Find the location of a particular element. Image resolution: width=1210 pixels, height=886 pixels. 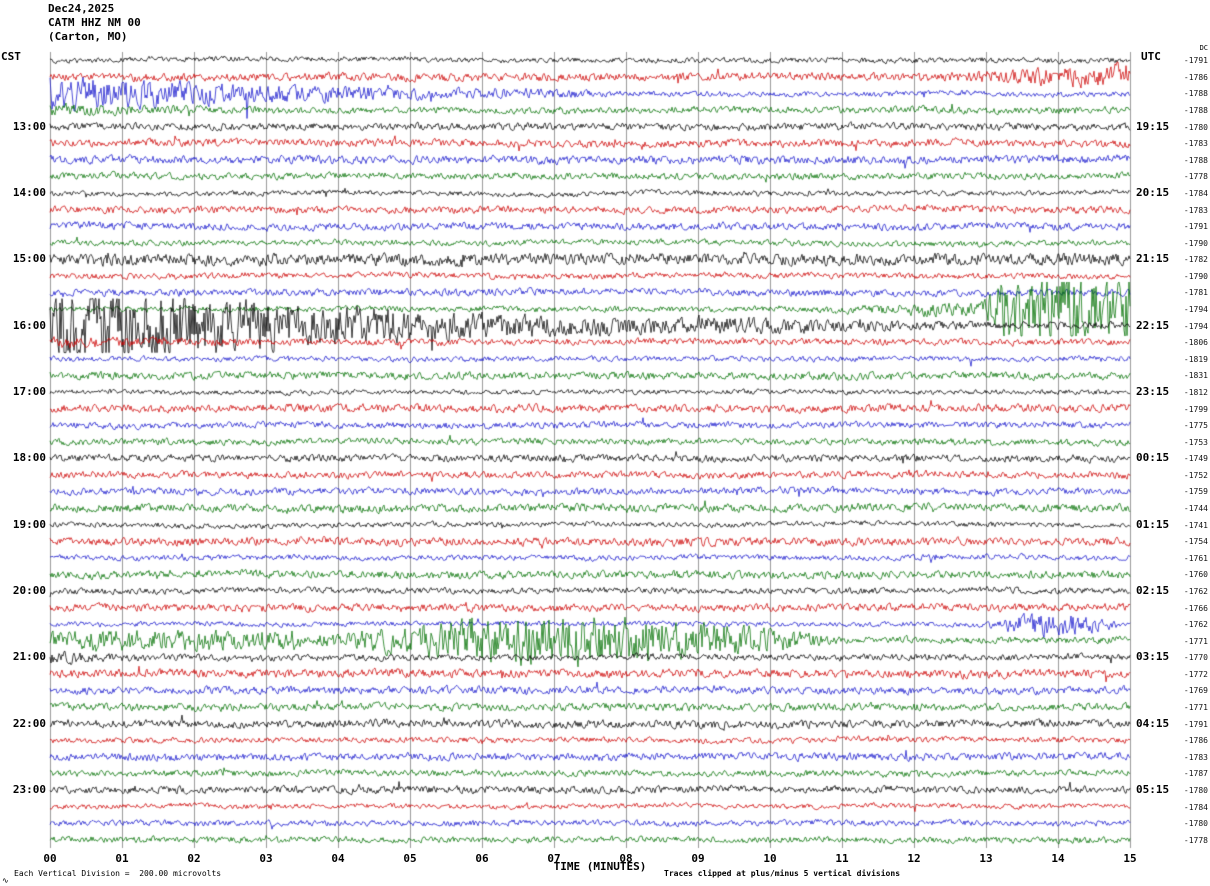

x-tick-label: 15 is located at coordinates (1130, 858).